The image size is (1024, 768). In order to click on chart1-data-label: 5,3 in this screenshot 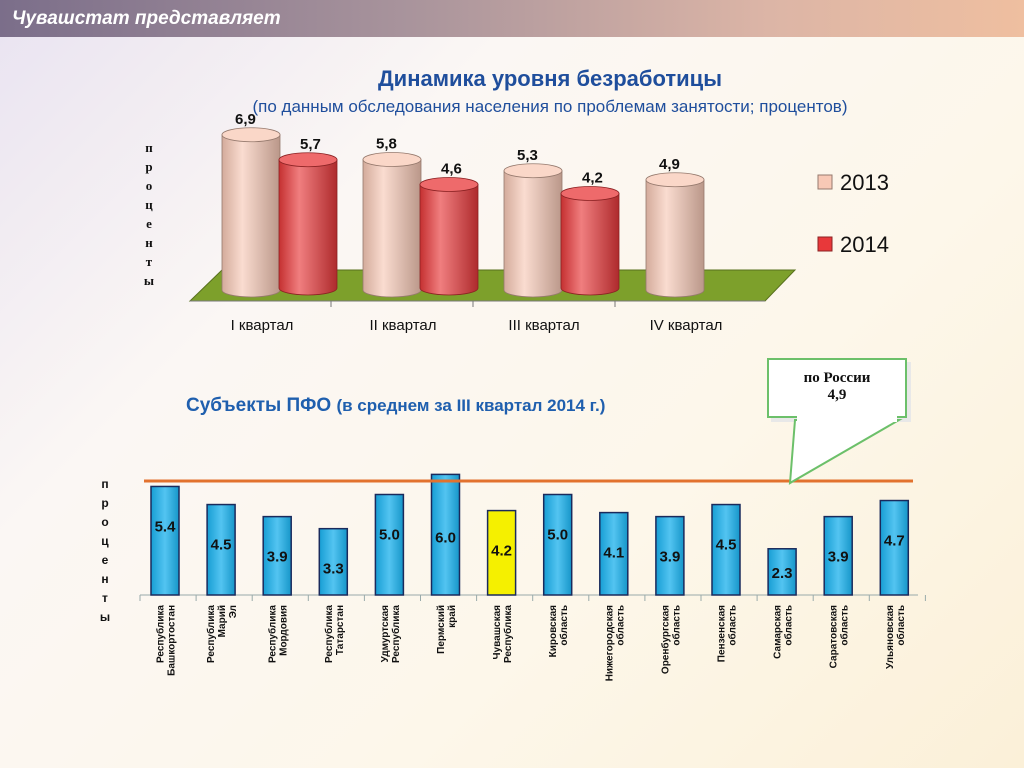, I will do `click(527, 155)`.